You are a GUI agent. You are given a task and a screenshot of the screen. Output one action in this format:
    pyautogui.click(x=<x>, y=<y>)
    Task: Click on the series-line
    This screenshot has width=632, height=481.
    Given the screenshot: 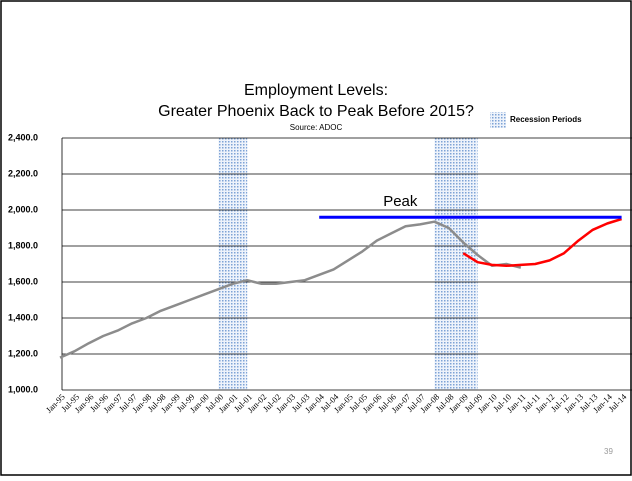 What is the action you would take?
    pyautogui.click(x=542, y=242)
    